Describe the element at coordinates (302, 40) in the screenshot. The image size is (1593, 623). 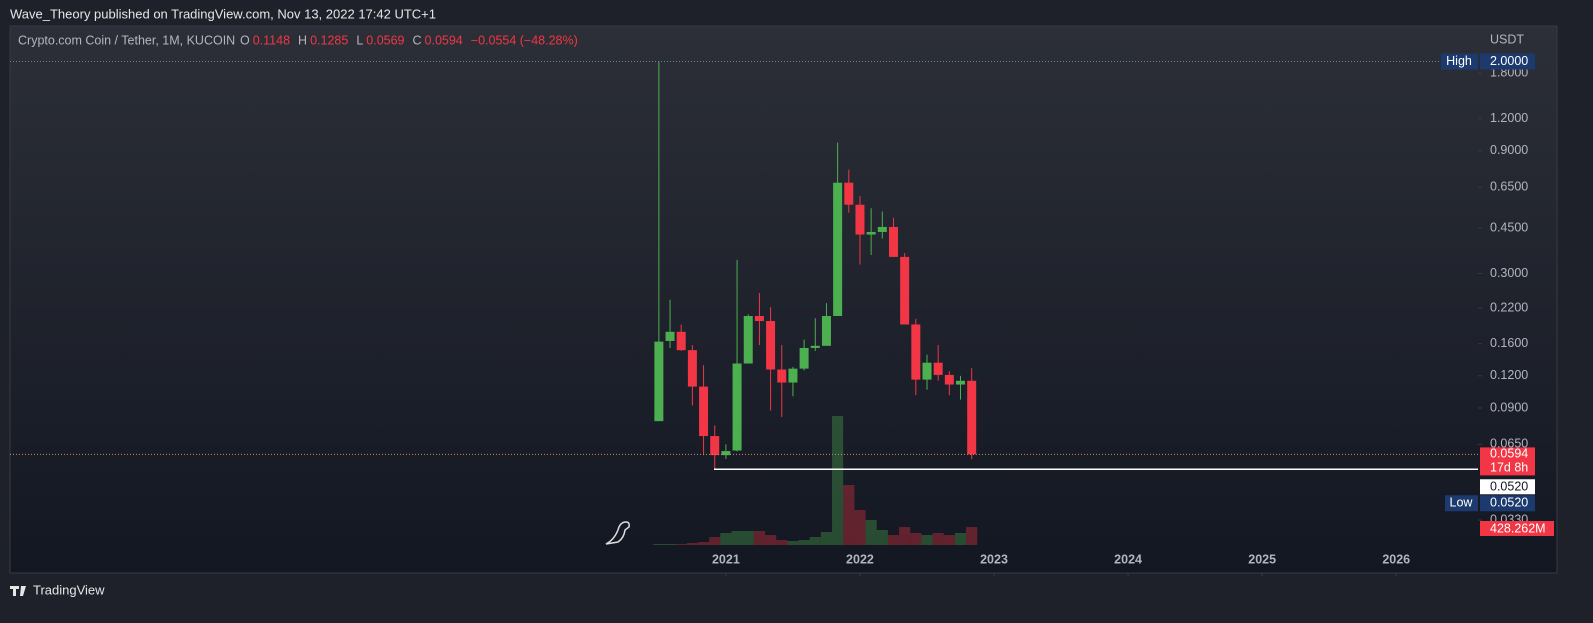
I see `ohlc-key: H` at that location.